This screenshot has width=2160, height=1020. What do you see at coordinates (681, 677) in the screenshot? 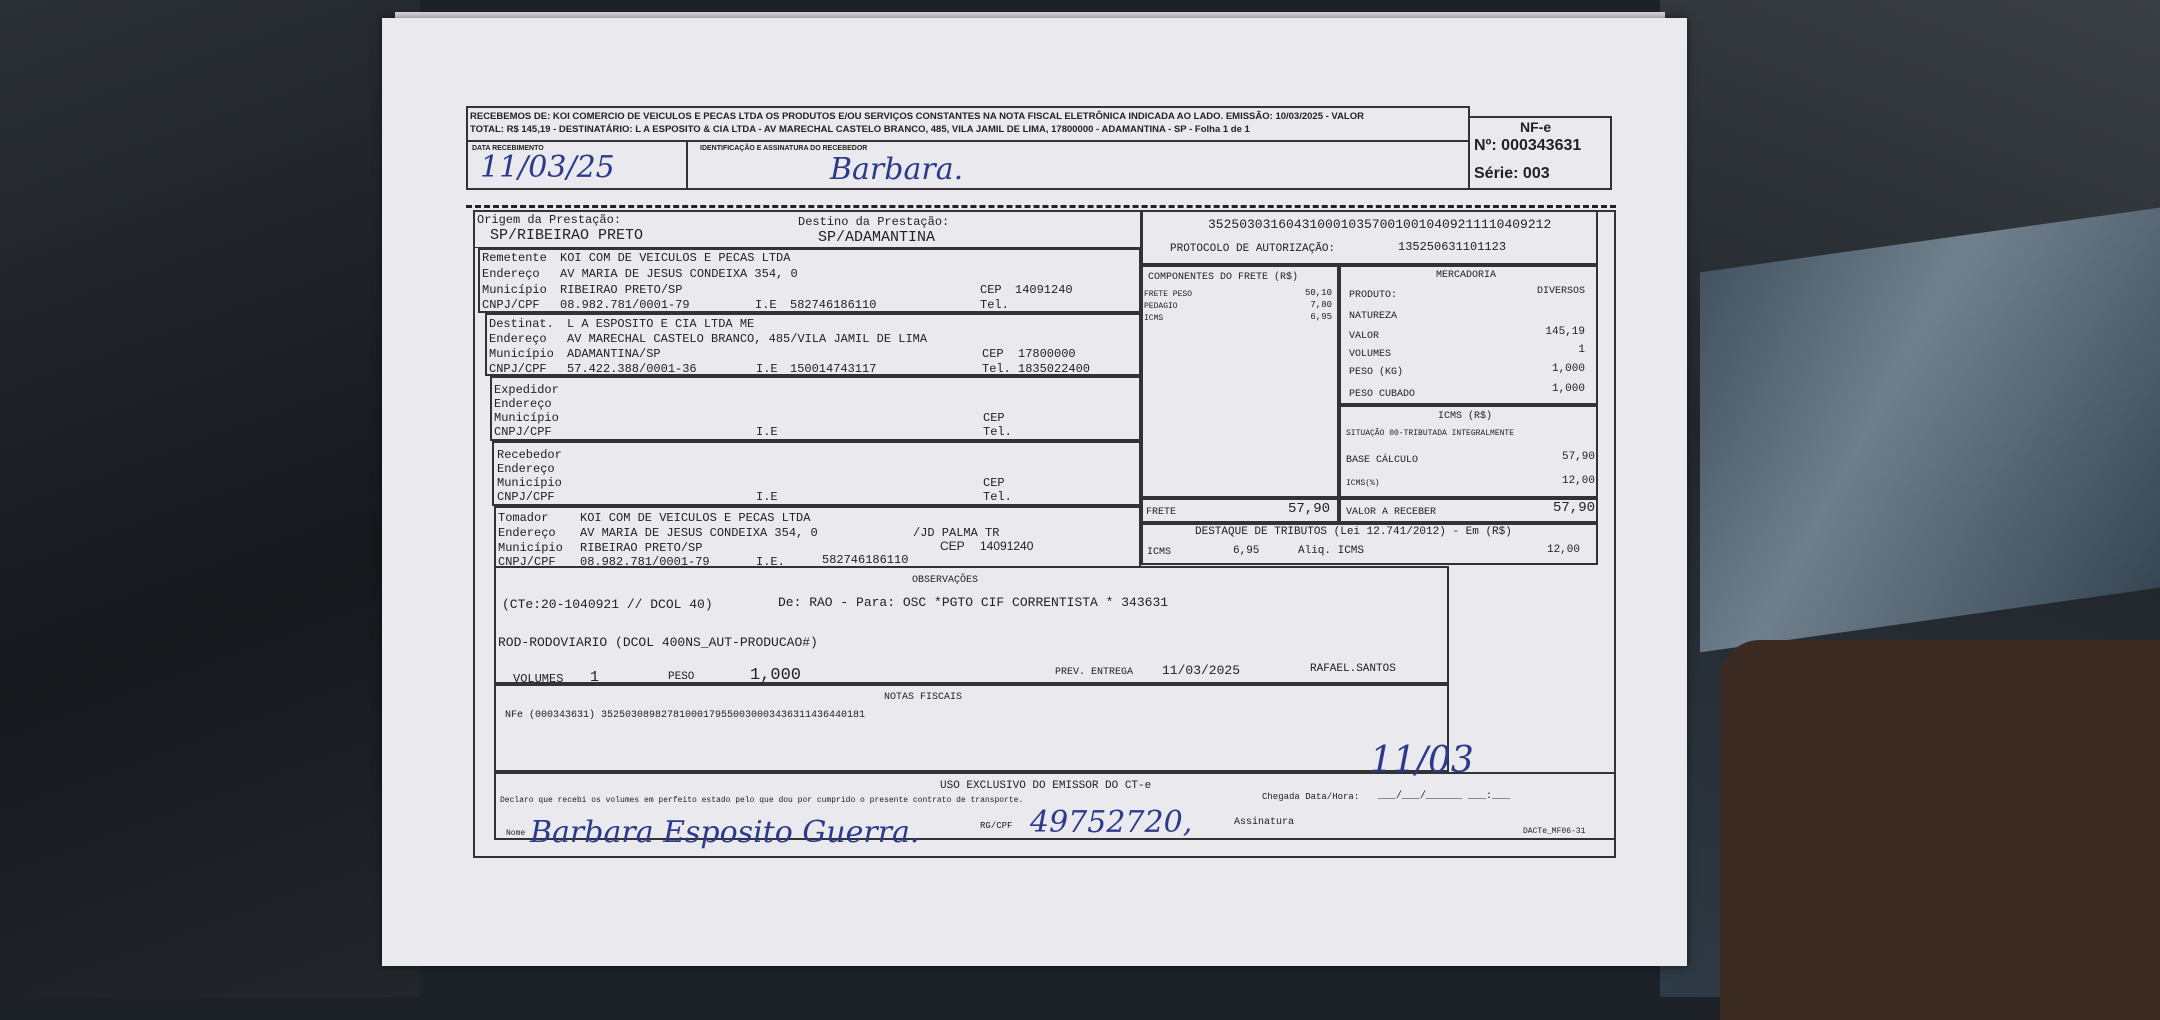
I see `obs-peso-label: PESO` at bounding box center [681, 677].